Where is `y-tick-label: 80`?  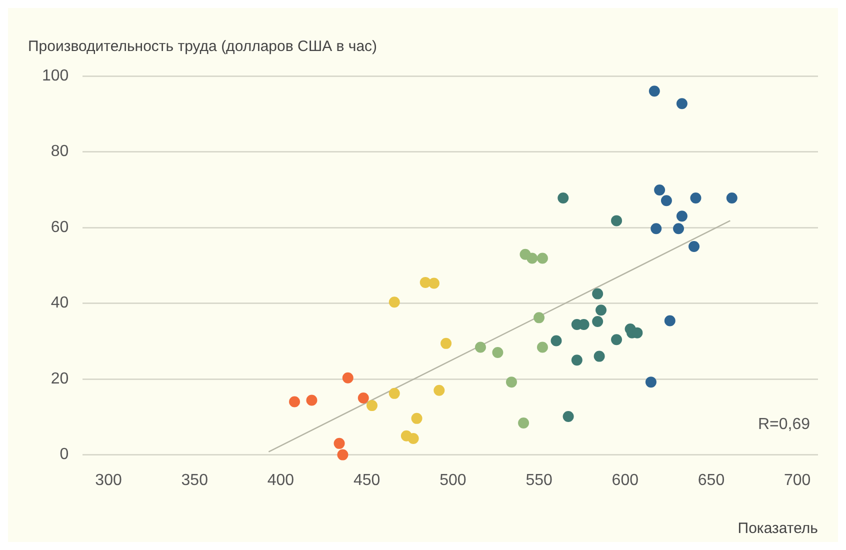 y-tick-label: 80 is located at coordinates (59, 151).